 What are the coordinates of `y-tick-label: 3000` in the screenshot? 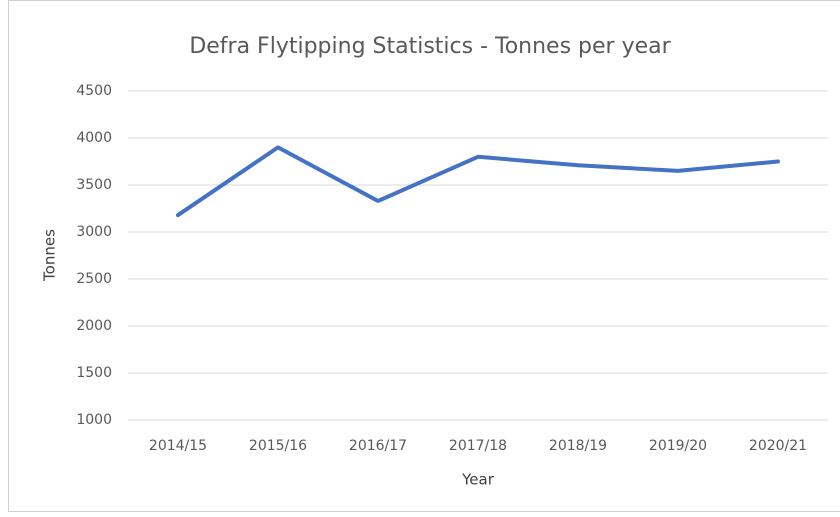 It's located at (94, 232).